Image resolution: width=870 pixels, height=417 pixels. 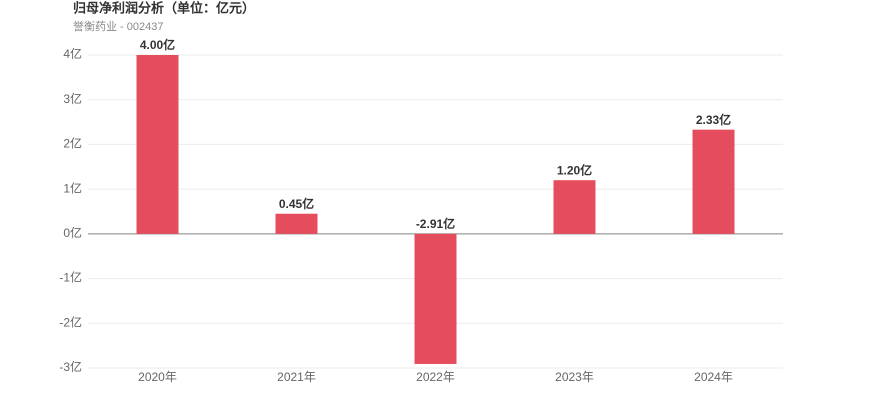 What do you see at coordinates (157, 377) in the screenshot?
I see `x-tick-label: 2020年` at bounding box center [157, 377].